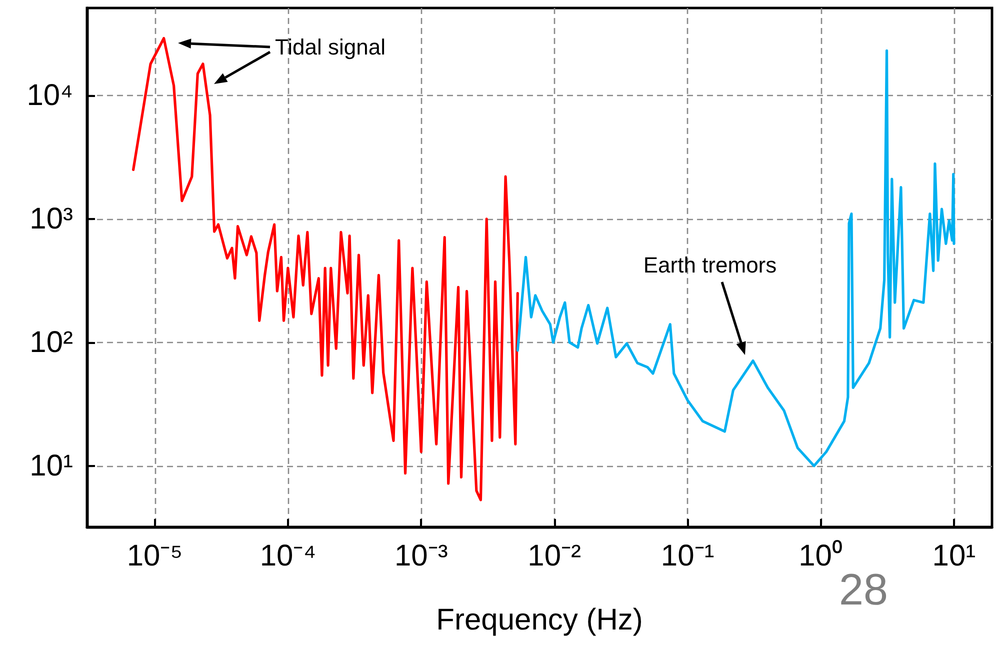 This screenshot has height=653, width=996. I want to click on y-tick-label: 10¹, so click(52, 465).